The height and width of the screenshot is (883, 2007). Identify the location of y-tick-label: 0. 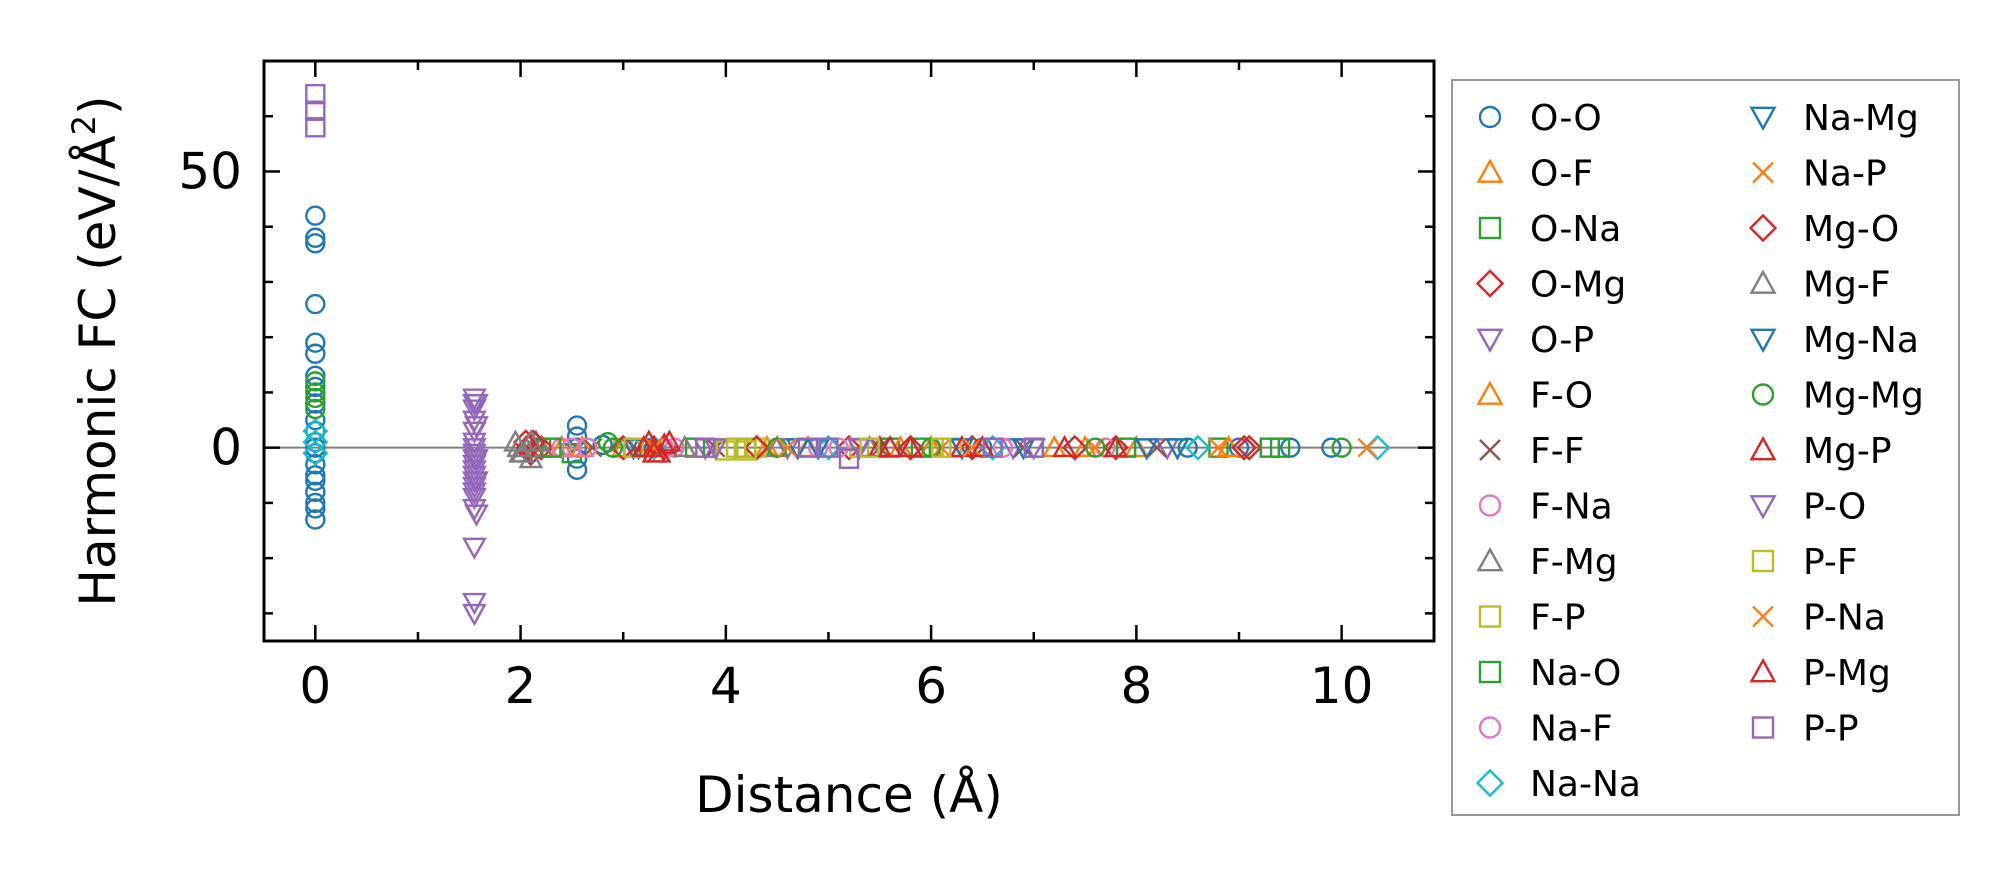
(226, 448).